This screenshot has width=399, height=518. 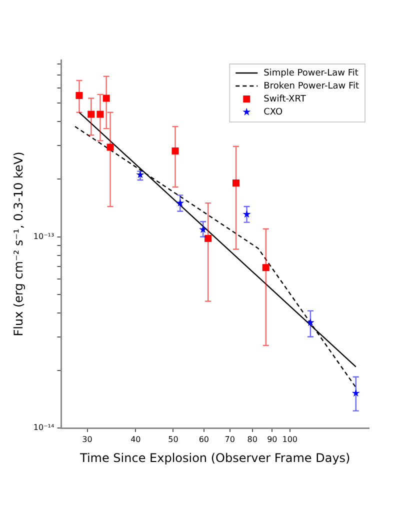 What do you see at coordinates (43, 236) in the screenshot?
I see `y-tick-label: 10⁻¹³` at bounding box center [43, 236].